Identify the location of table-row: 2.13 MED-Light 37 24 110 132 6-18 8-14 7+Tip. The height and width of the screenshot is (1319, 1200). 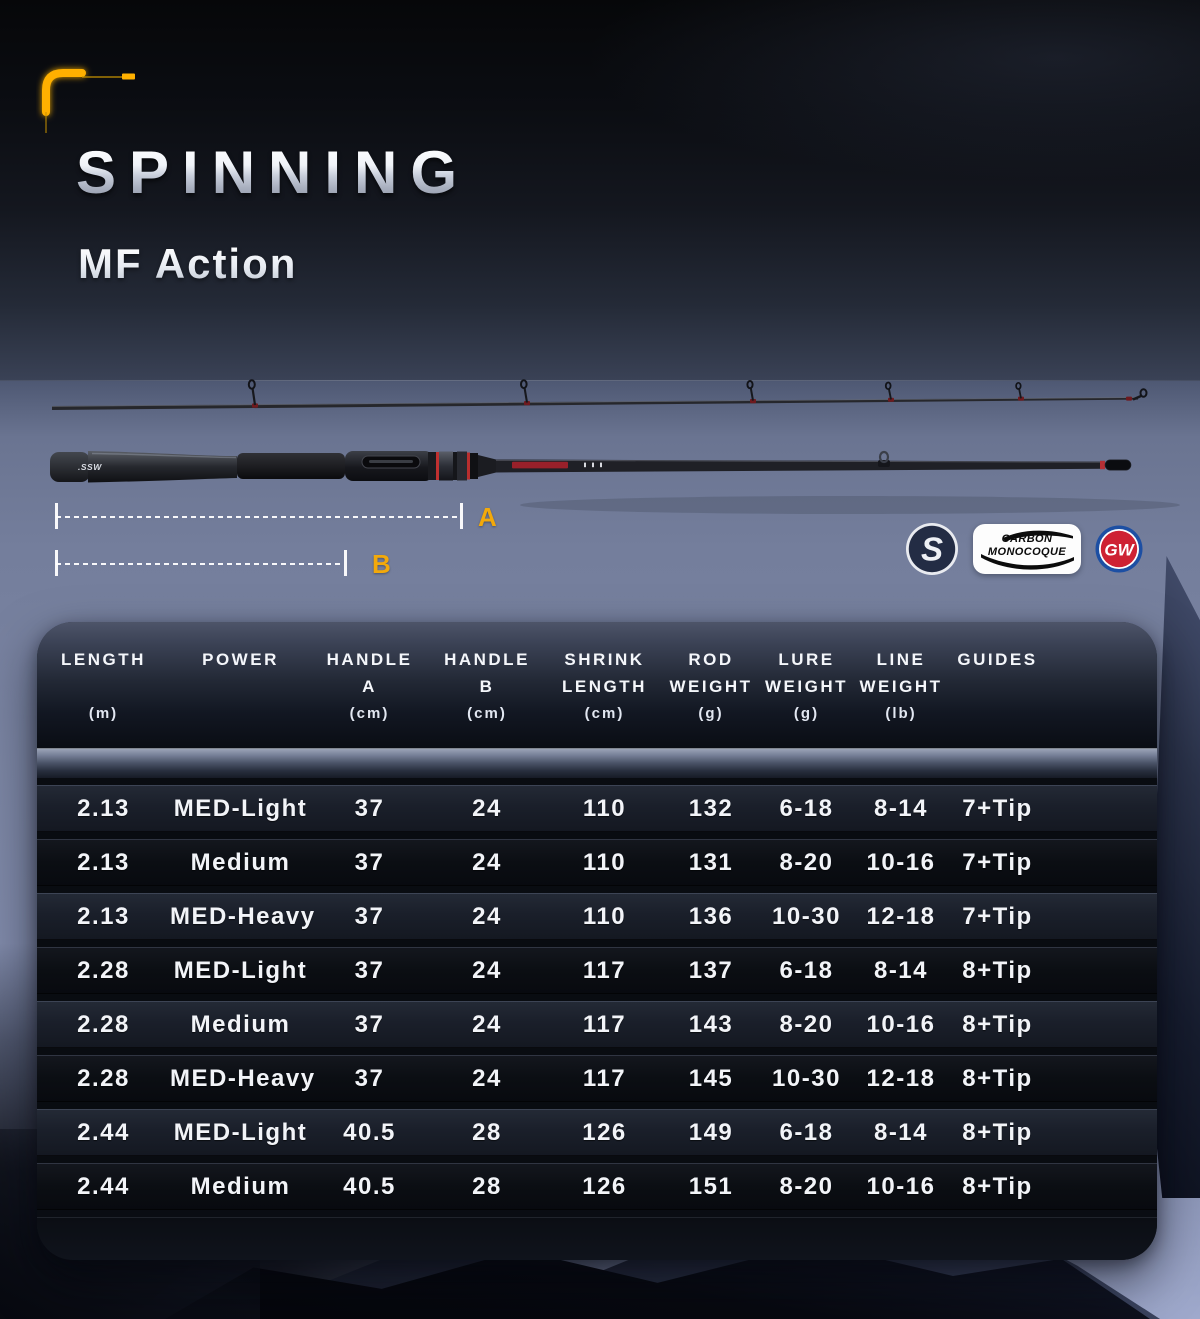
(597, 808).